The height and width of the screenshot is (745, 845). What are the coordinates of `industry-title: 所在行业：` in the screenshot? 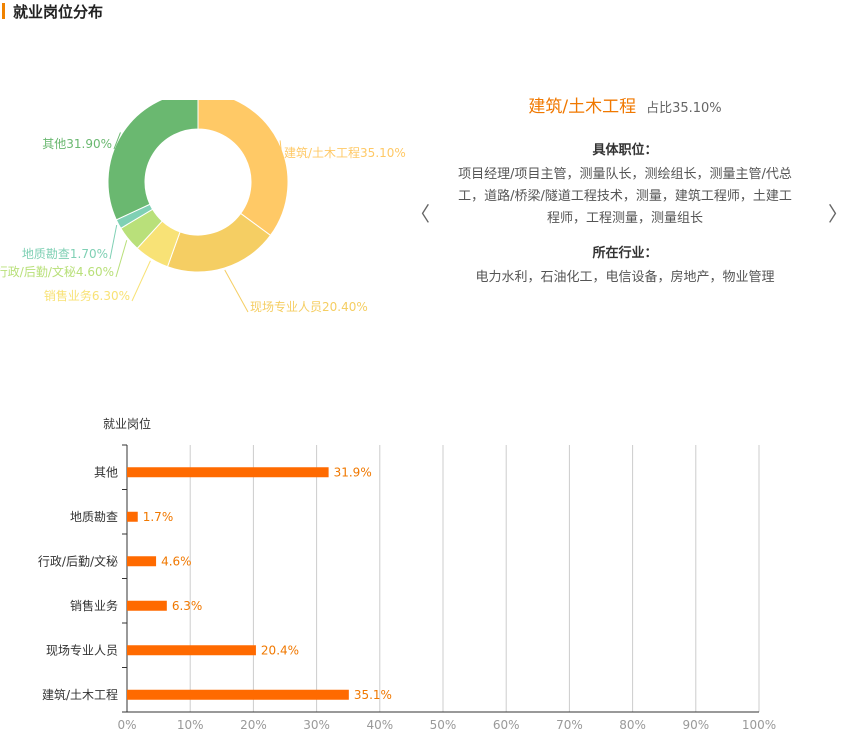 It's located at (625, 253).